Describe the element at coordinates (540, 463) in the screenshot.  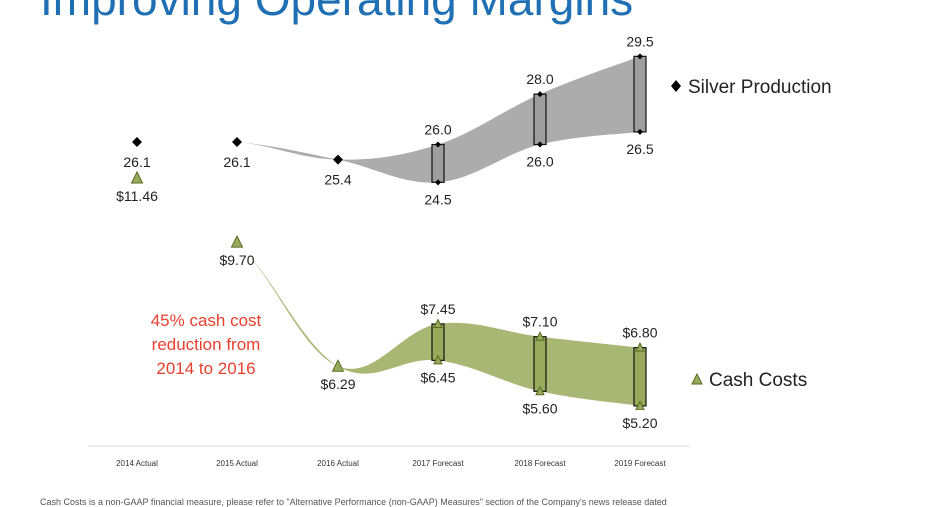
I see `x-tick-label: 2018 Forecast` at that location.